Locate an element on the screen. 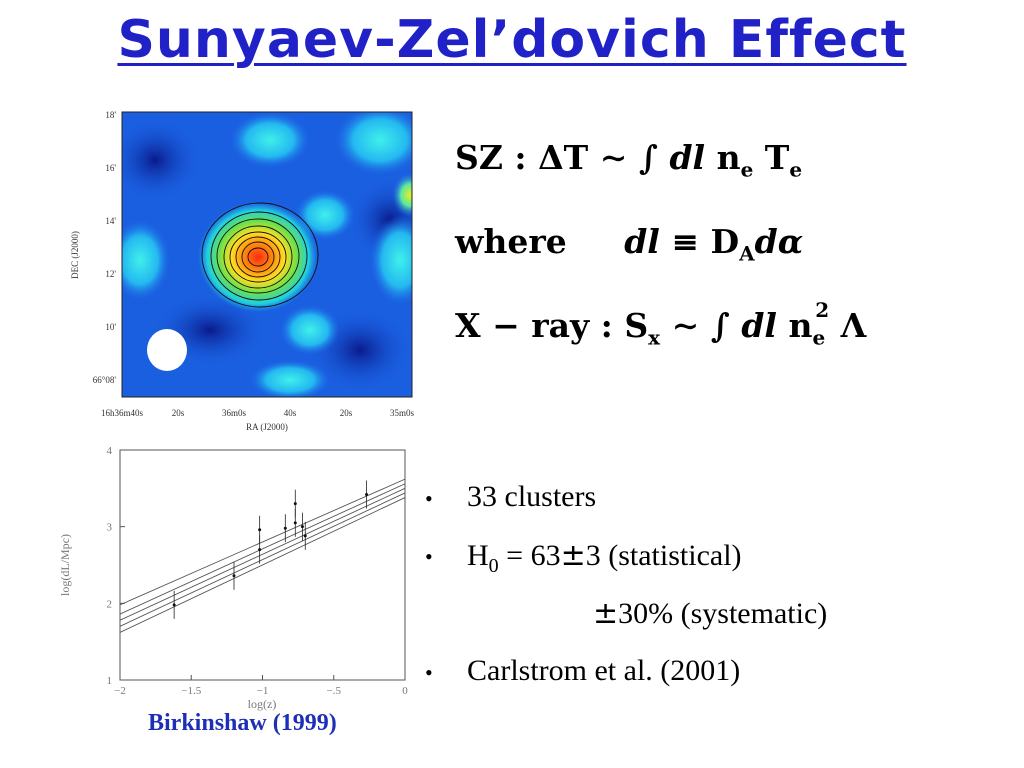 The image size is (1024, 768). bullet-reference: • Carlstrom et al. (2001) is located at coordinates (582, 671).